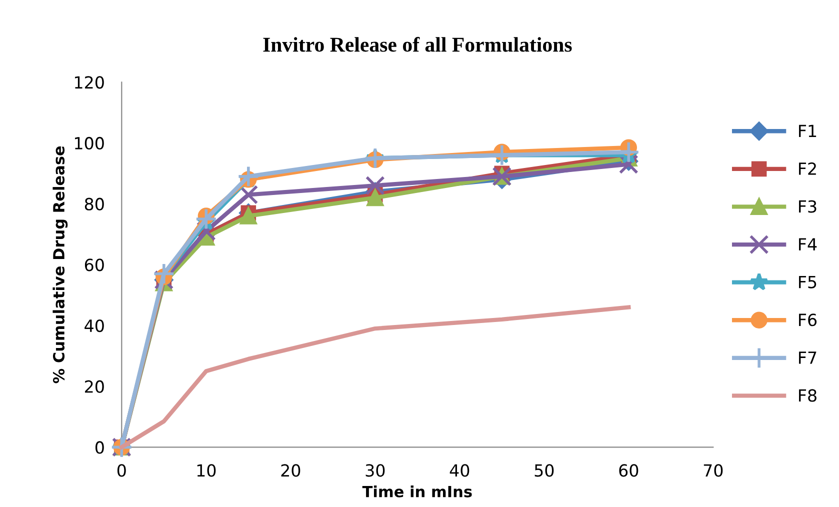  What do you see at coordinates (713, 470) in the screenshot?
I see `x-tick-label: 70` at bounding box center [713, 470].